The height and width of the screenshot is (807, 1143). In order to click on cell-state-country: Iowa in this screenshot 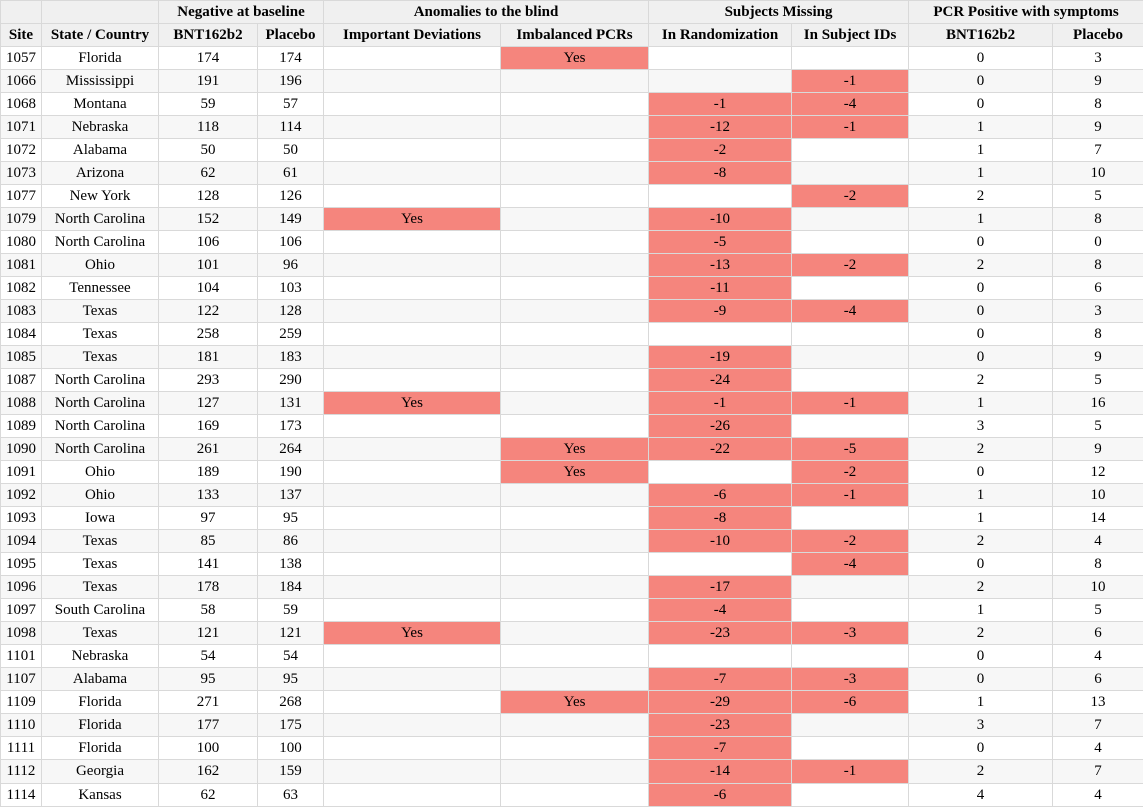, I will do `click(100, 518)`.